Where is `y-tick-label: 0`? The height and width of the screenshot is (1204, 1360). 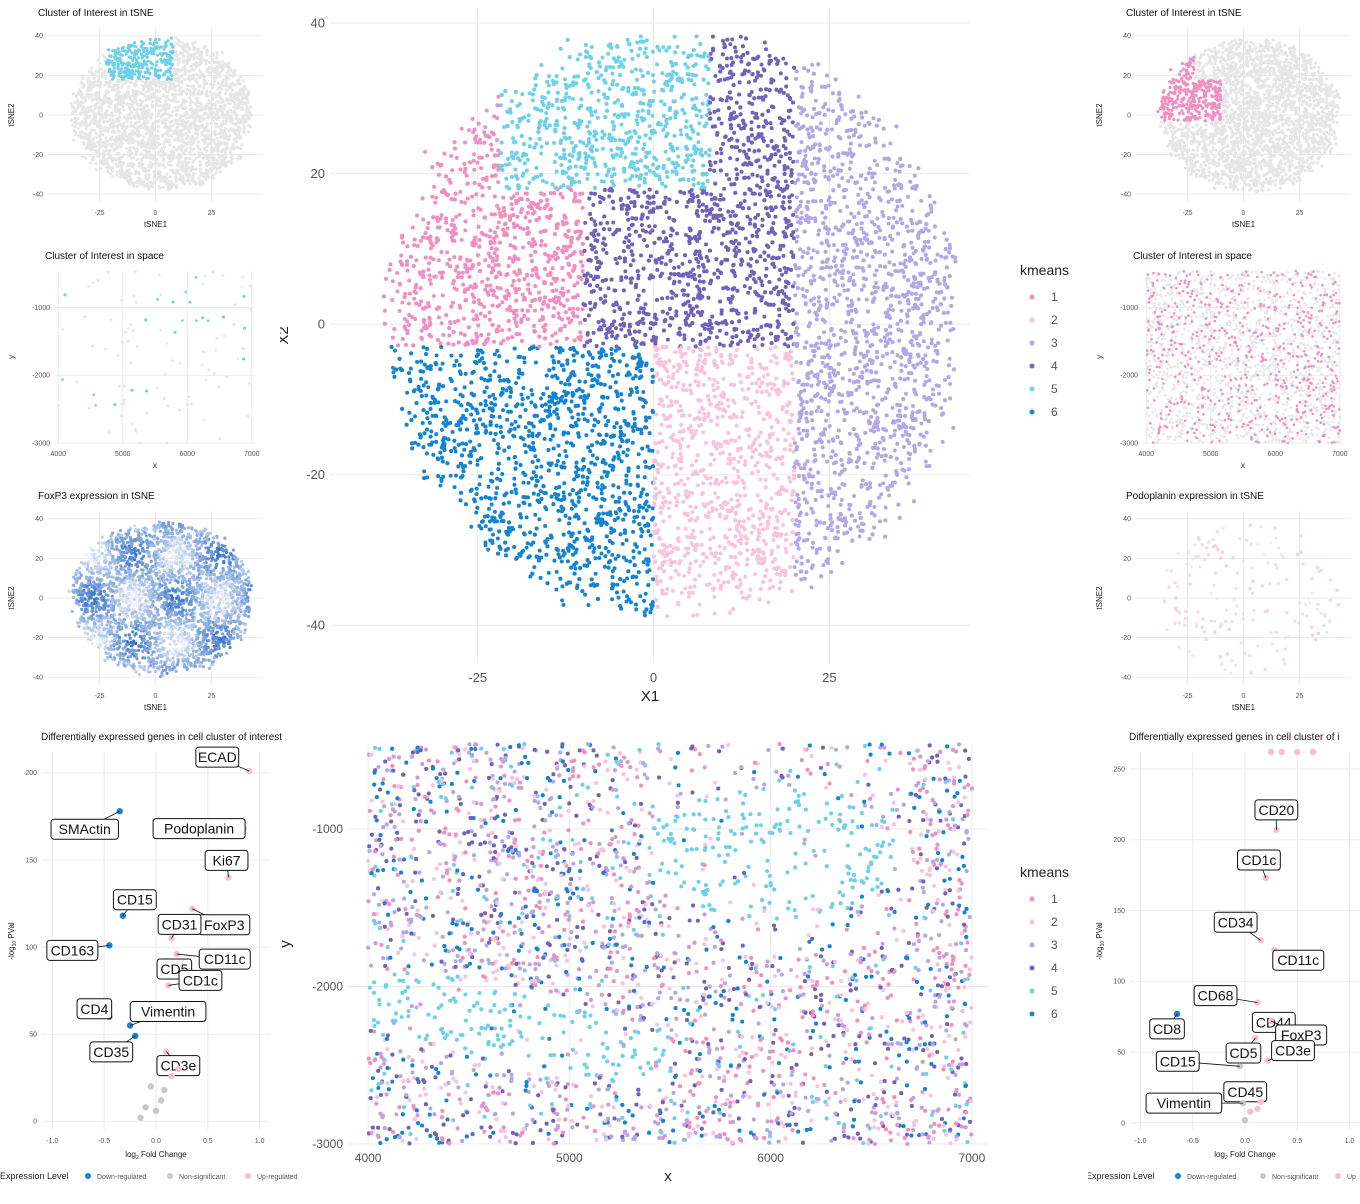 y-tick-label: 0 is located at coordinates (41, 115).